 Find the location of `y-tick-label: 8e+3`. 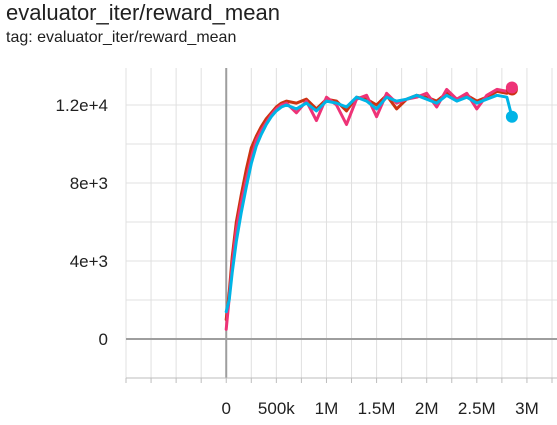

y-tick-label: 8e+3 is located at coordinates (89, 183).